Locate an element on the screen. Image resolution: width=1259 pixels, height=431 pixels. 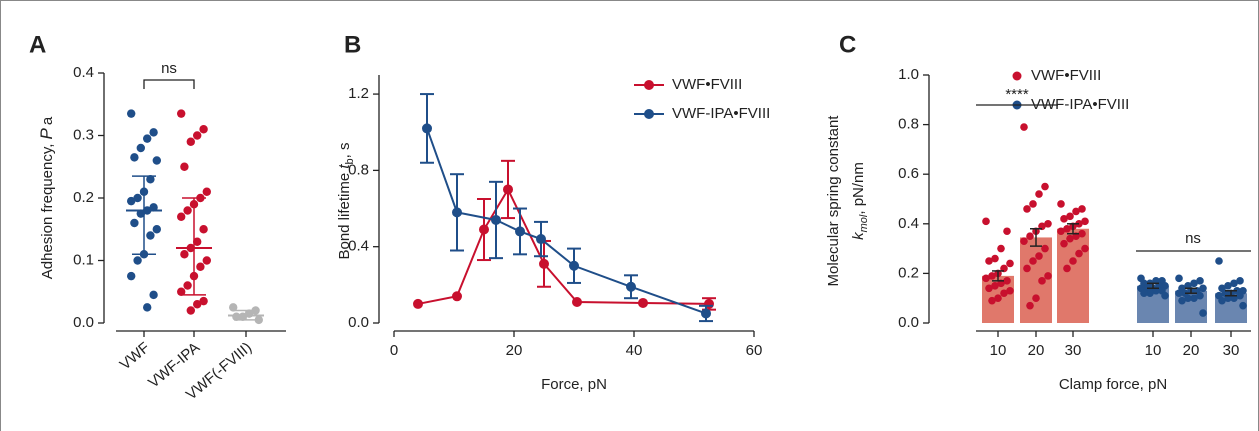
x-tick-label: 60 is located at coordinates (754, 350).